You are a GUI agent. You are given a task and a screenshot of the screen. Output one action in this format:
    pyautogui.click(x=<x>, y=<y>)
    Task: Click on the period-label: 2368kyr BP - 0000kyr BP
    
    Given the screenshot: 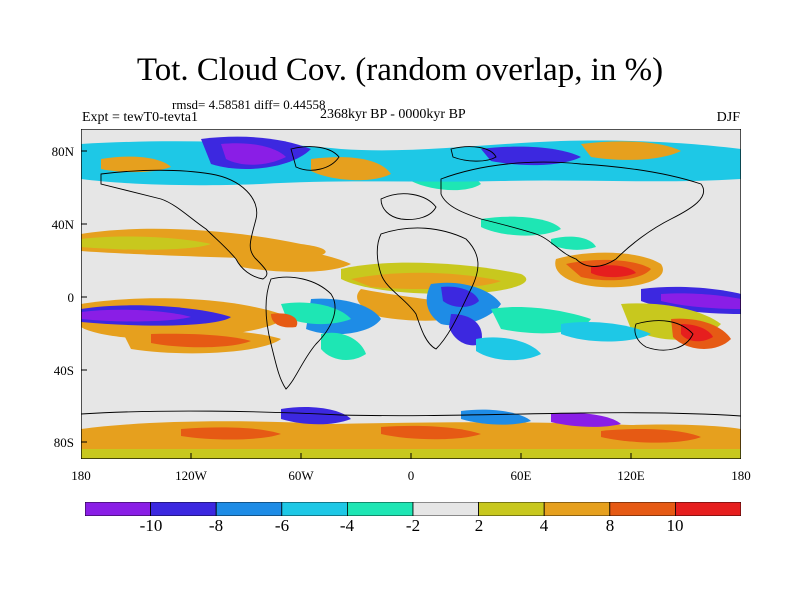 What is the action you would take?
    pyautogui.click(x=393, y=114)
    